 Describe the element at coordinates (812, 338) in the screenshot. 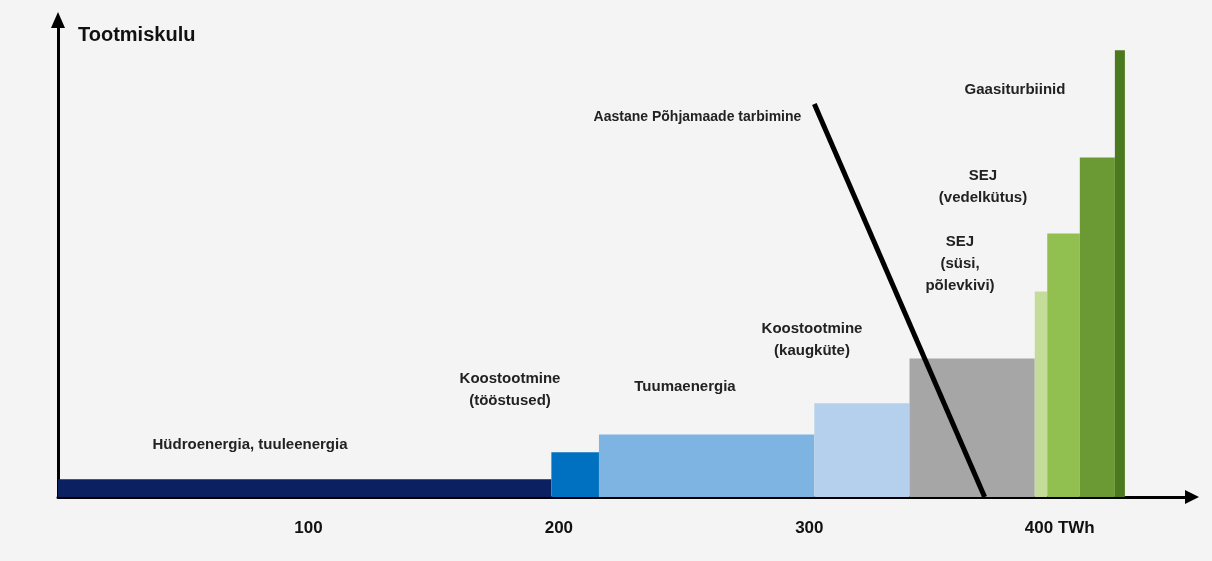

I see `annotation: Koostootmine (kaugküte)` at that location.